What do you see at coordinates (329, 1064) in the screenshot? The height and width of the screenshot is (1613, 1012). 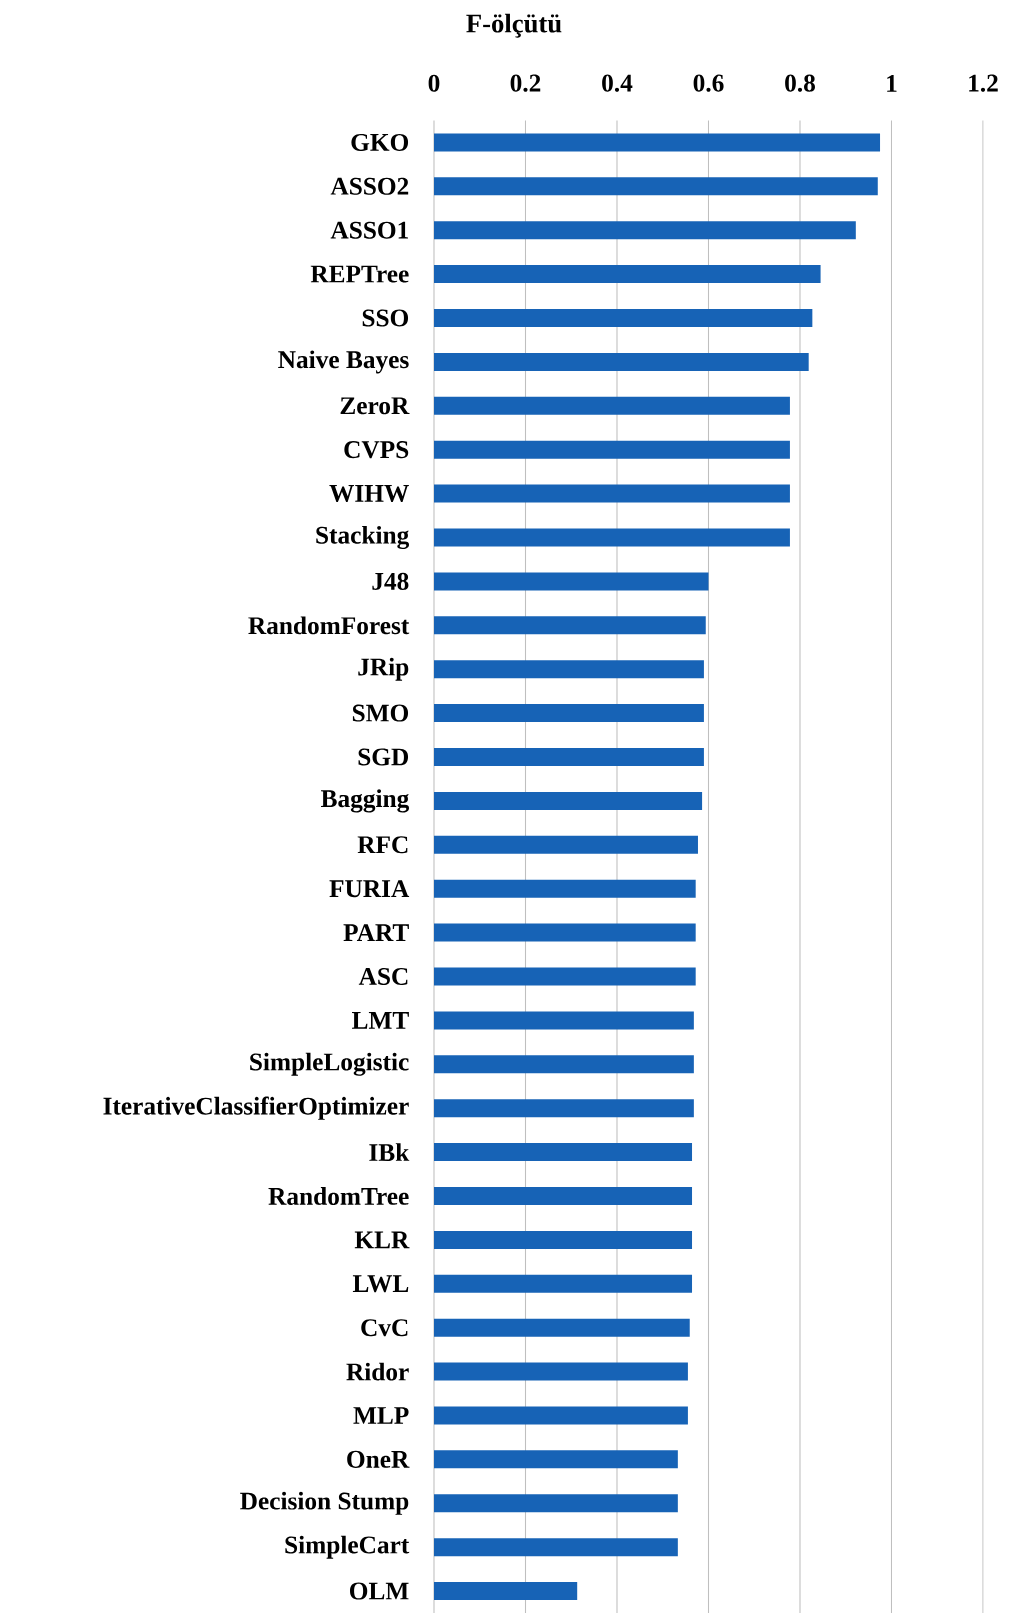 I see `y-tick-label: SimpleLogistic` at bounding box center [329, 1064].